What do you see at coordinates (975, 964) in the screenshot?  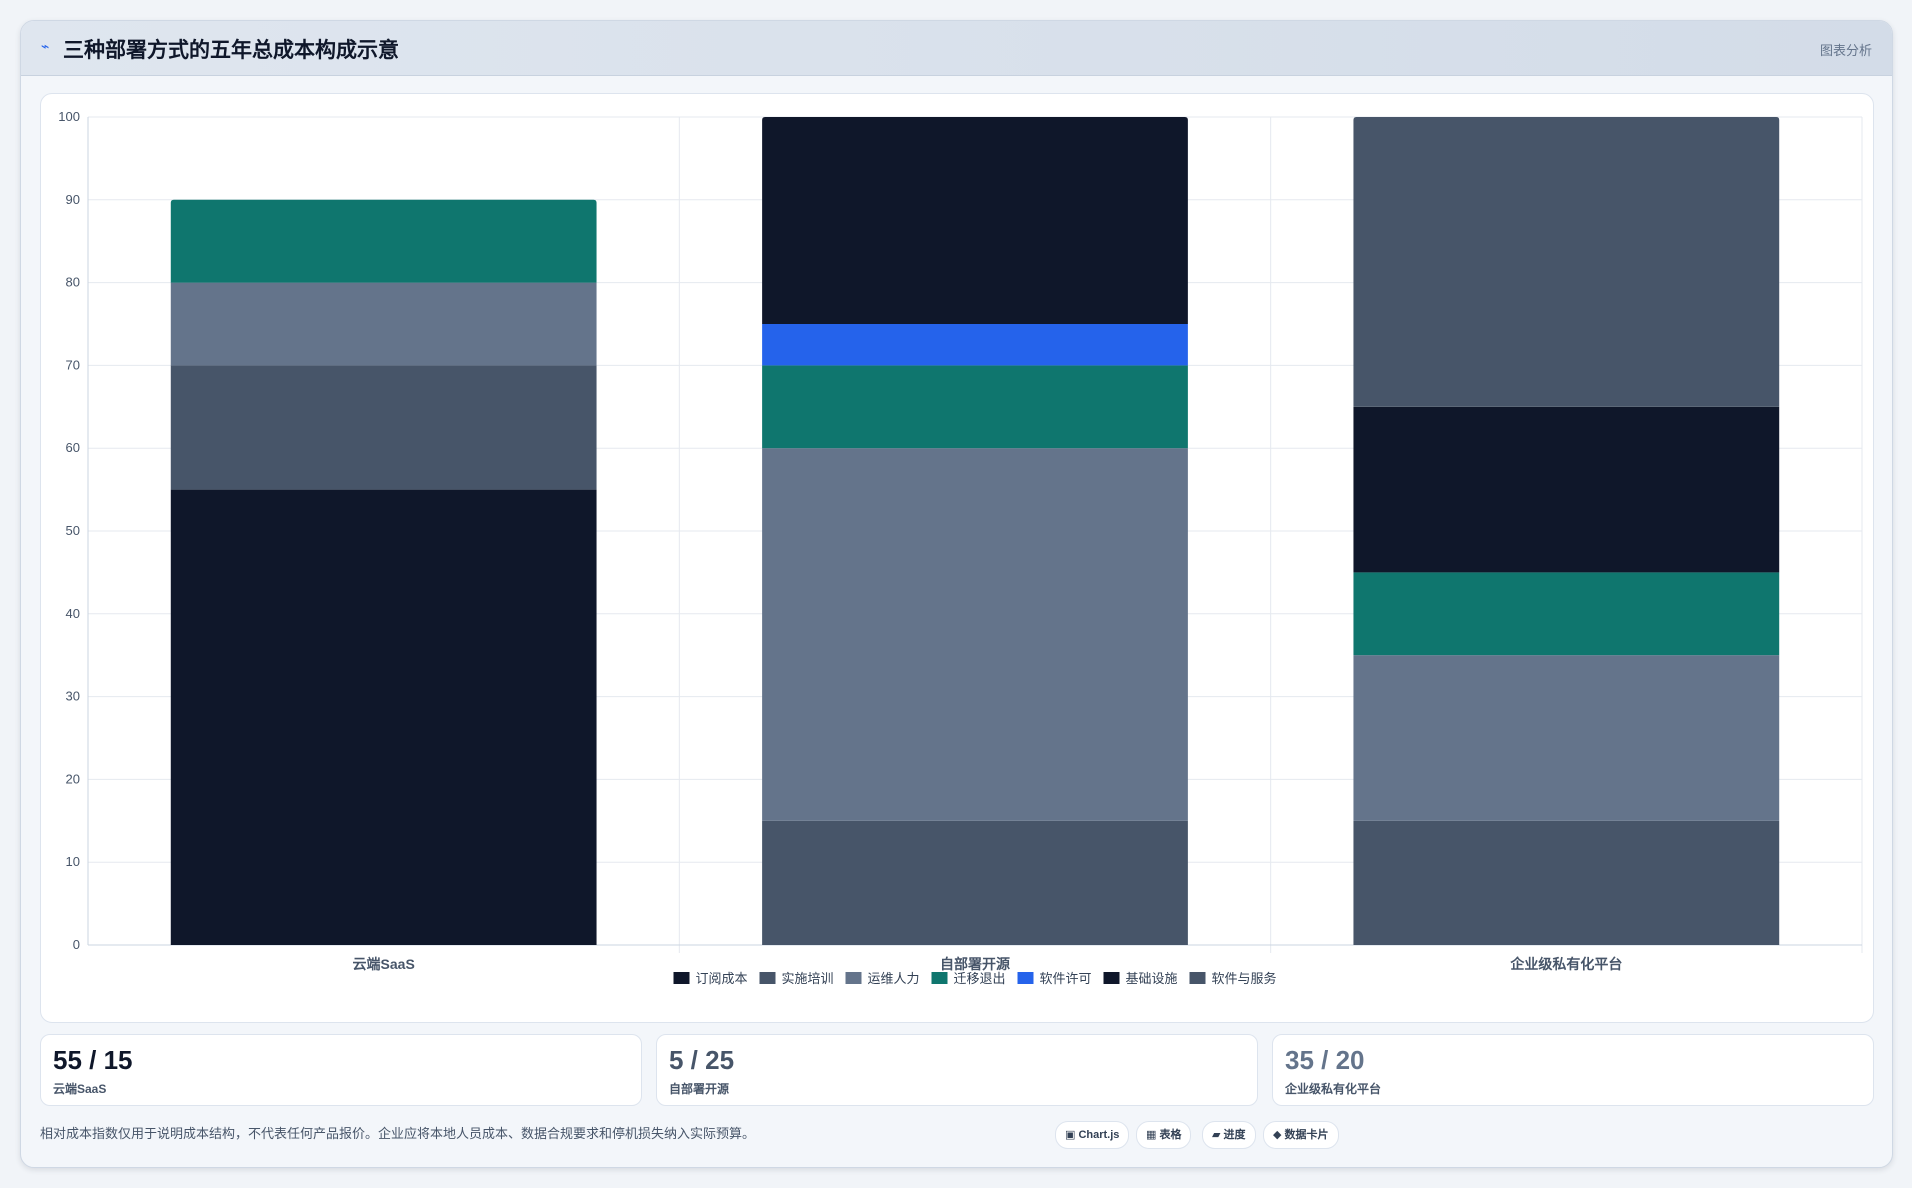 I see `x-tick-label: 自部署开源` at bounding box center [975, 964].